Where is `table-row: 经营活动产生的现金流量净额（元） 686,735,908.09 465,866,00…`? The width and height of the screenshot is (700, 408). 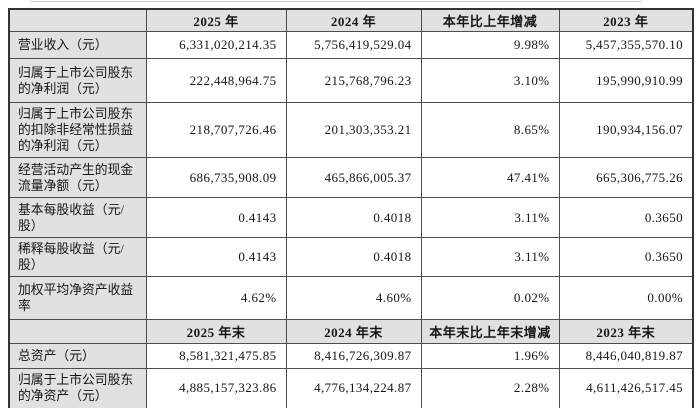 table-row: 经营活动产生的现金流量净额（元） 686,735,908.09 465,866,00… is located at coordinates (351, 177).